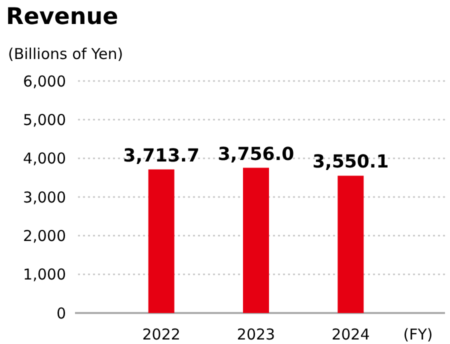 The image size is (450, 344). Describe the element at coordinates (62, 17) in the screenshot. I see `chart-title: Revenue` at that location.